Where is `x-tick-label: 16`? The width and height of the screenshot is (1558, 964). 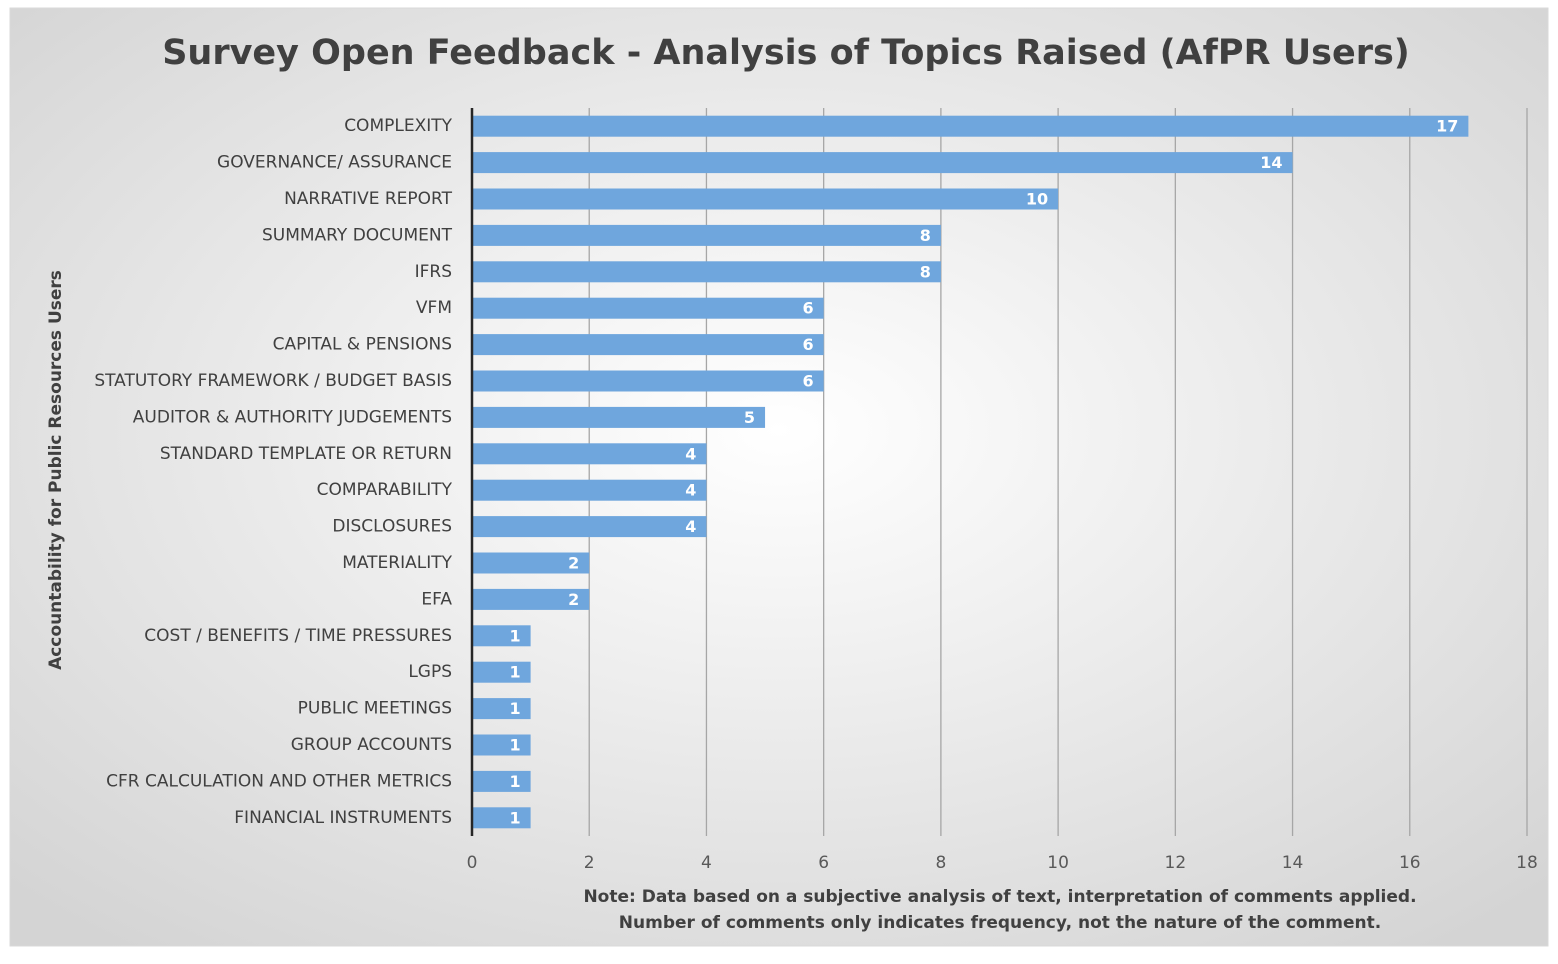 x-tick-label: 16 is located at coordinates (1410, 863).